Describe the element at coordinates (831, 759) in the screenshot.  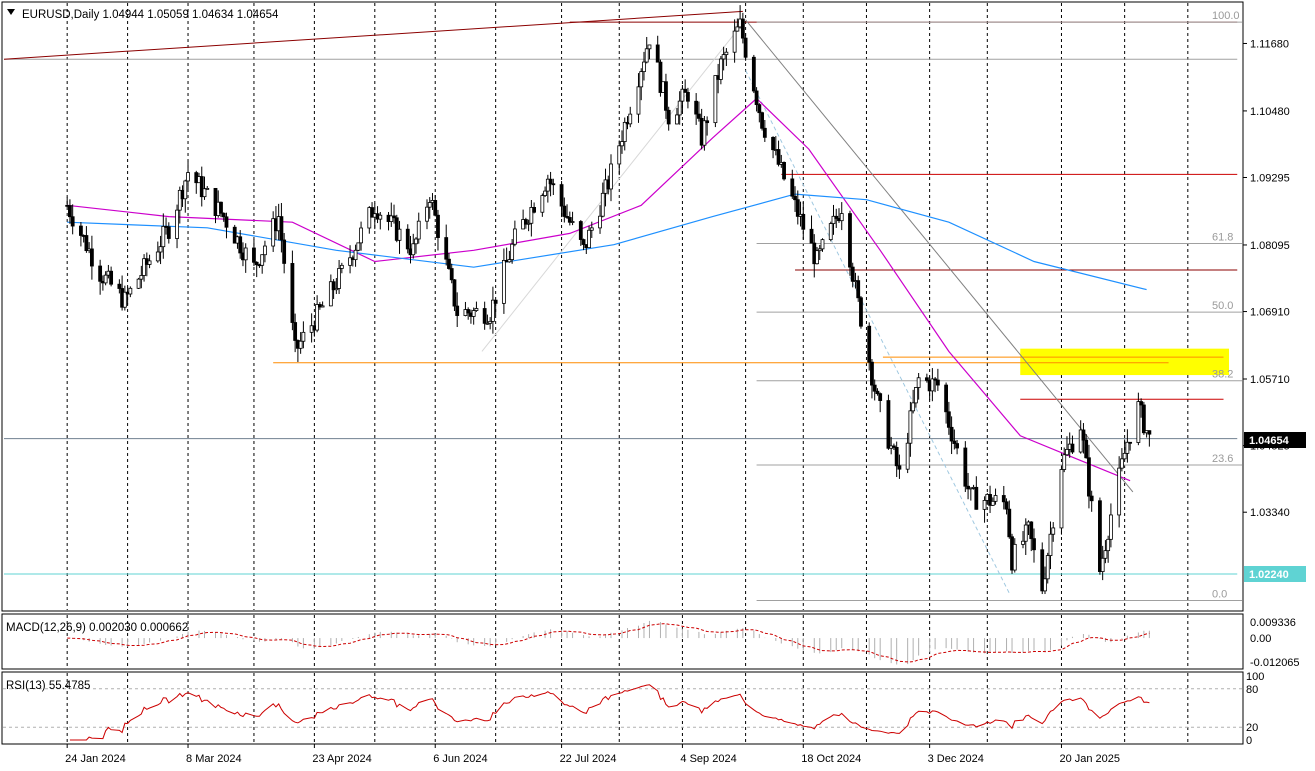
I see `time-axis-label: 18 Oct 2024` at that location.